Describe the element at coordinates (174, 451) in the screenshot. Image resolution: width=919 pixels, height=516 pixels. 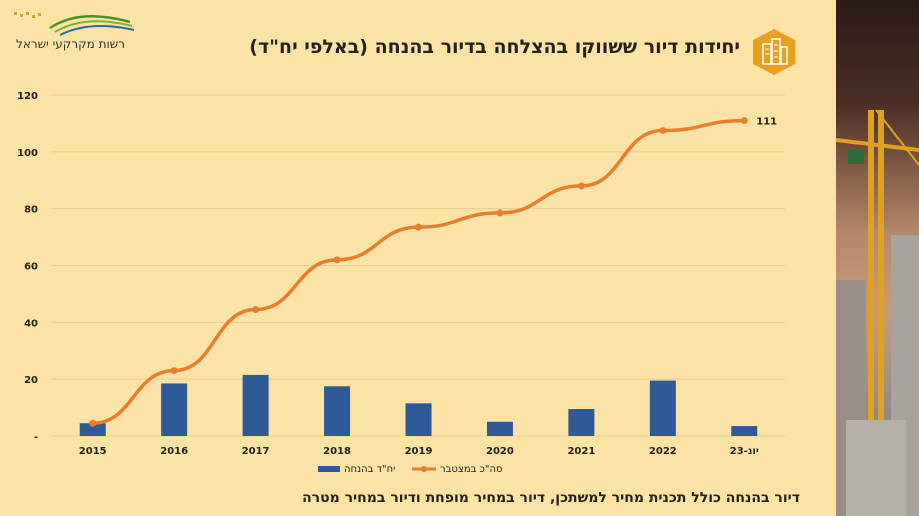
I see `x-tick-label: 2016` at that location.